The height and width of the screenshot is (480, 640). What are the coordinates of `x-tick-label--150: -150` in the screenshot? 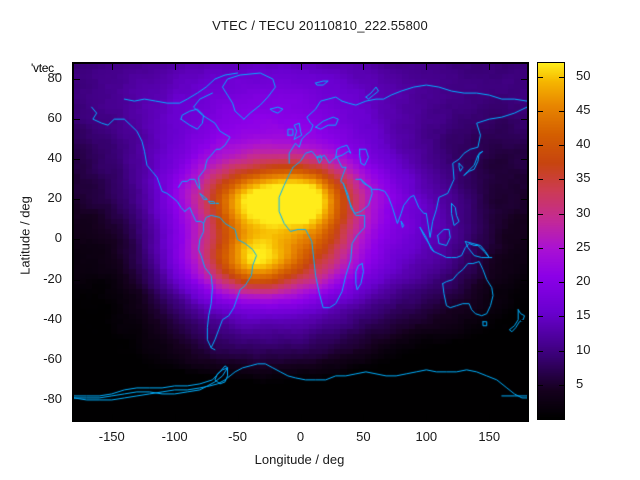 It's located at (111, 436).